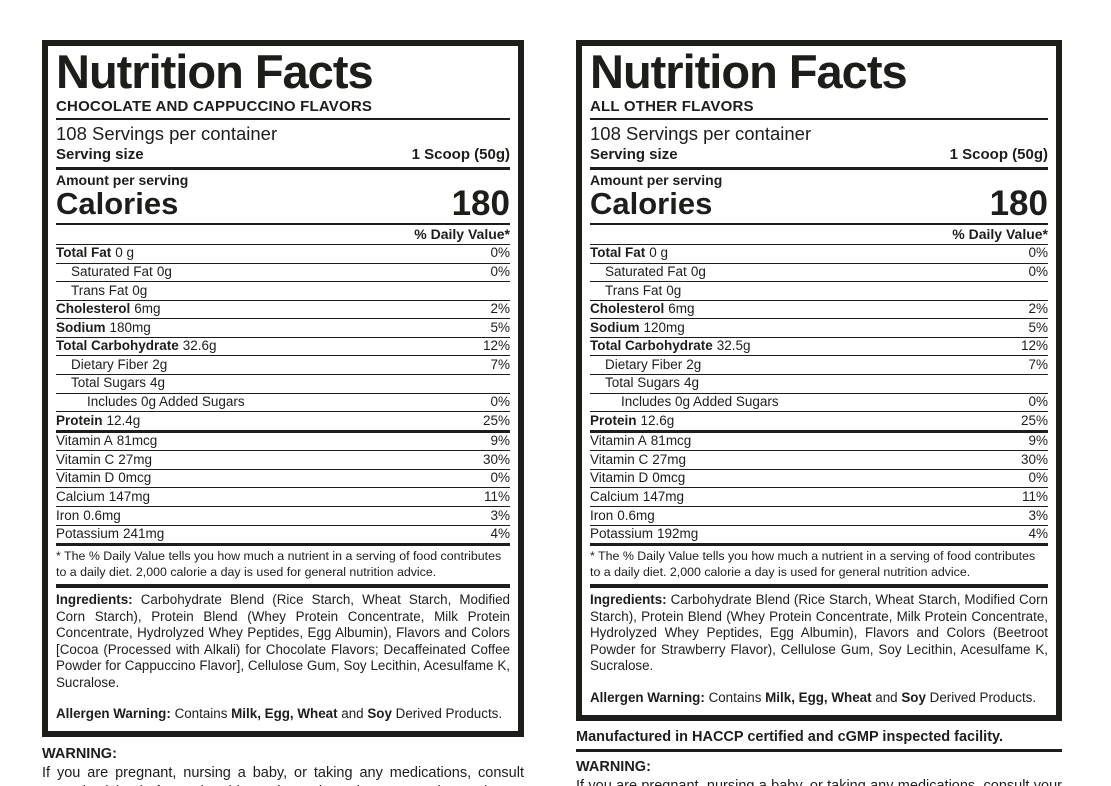  What do you see at coordinates (283, 254) in the screenshot?
I see `nutrient-row: Total Fat 0 g 0%` at bounding box center [283, 254].